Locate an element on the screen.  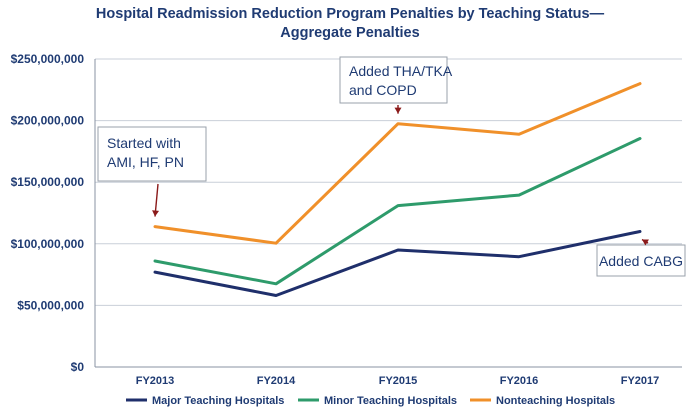
chart-subtitle: Aggregate Penalties is located at coordinates (349, 33).